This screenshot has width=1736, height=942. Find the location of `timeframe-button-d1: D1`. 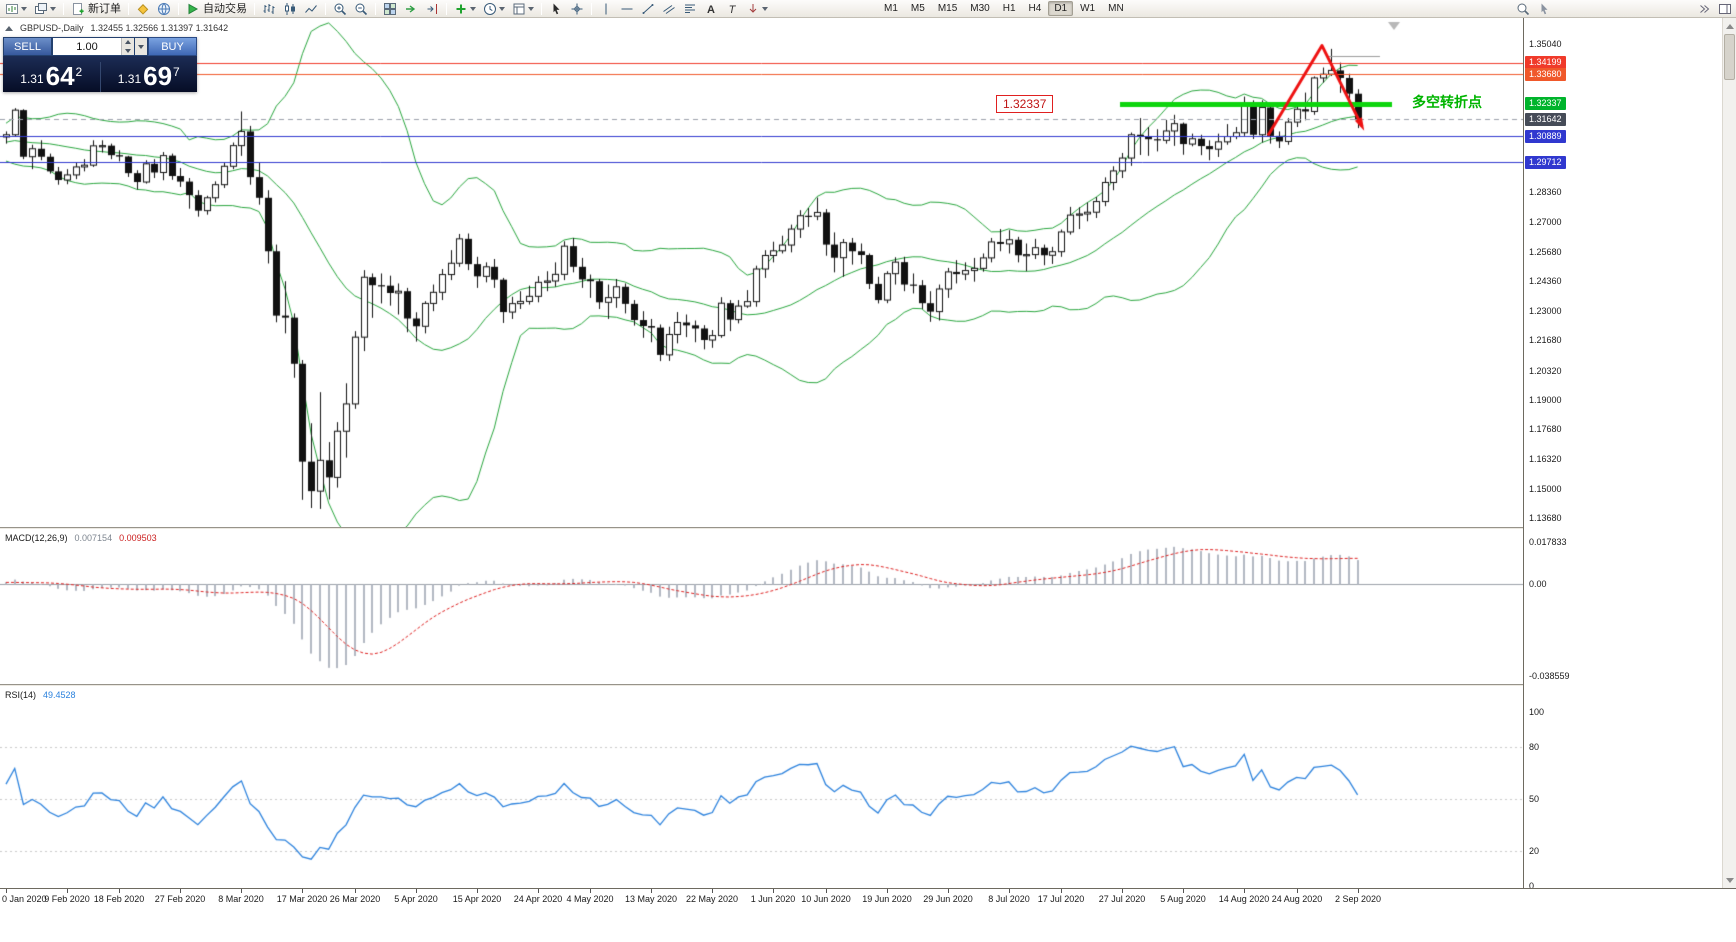

timeframe-button-d1: D1 is located at coordinates (1061, 8).